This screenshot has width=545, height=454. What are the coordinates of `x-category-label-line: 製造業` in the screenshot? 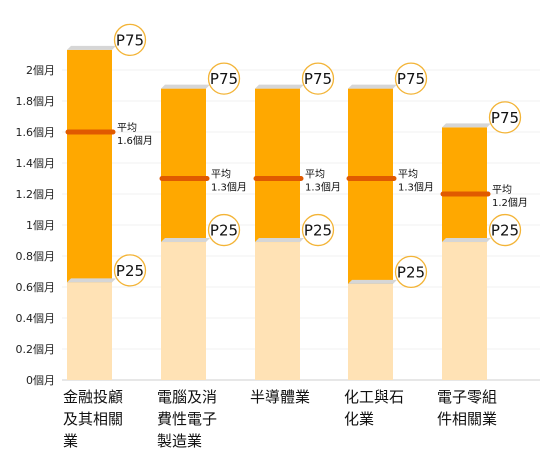 It's located at (180, 441).